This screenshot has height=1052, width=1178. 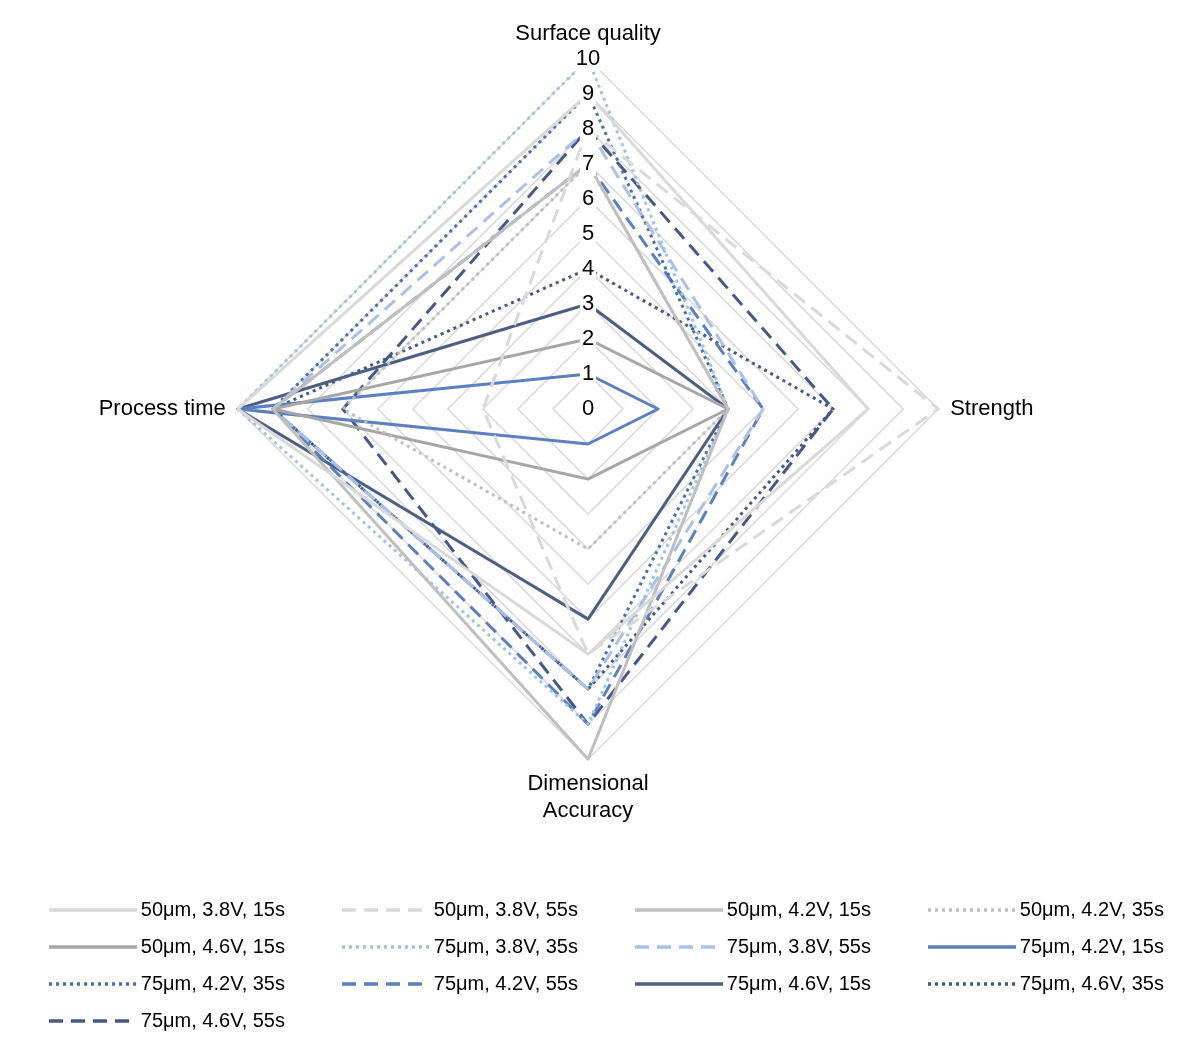 I want to click on legend-label: 75μm, 4.6V, 55s, so click(x=212, y=1020).